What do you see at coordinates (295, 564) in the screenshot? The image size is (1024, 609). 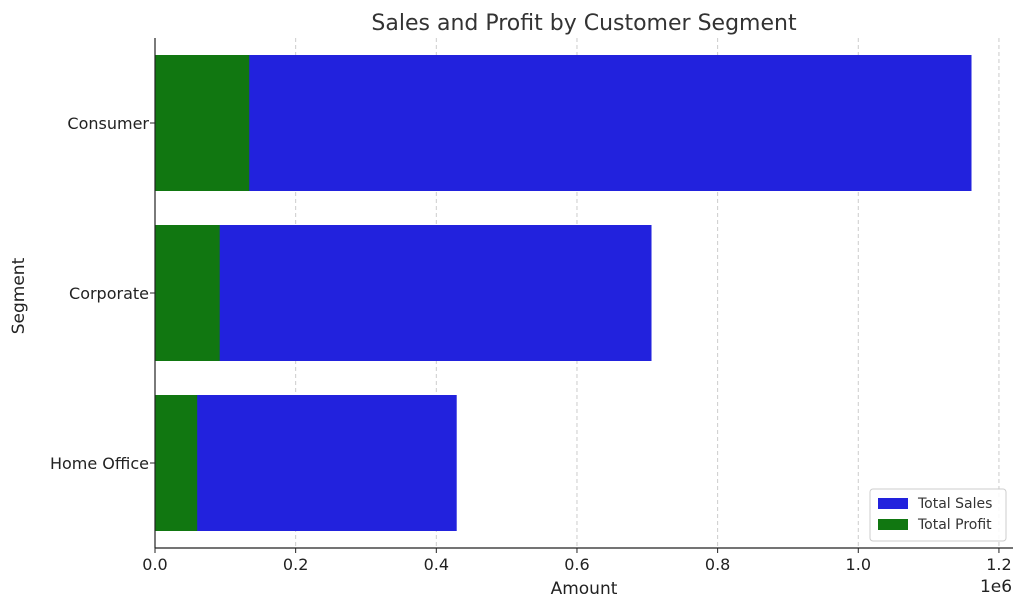 I see `x-tick-label: 0.2` at bounding box center [295, 564].